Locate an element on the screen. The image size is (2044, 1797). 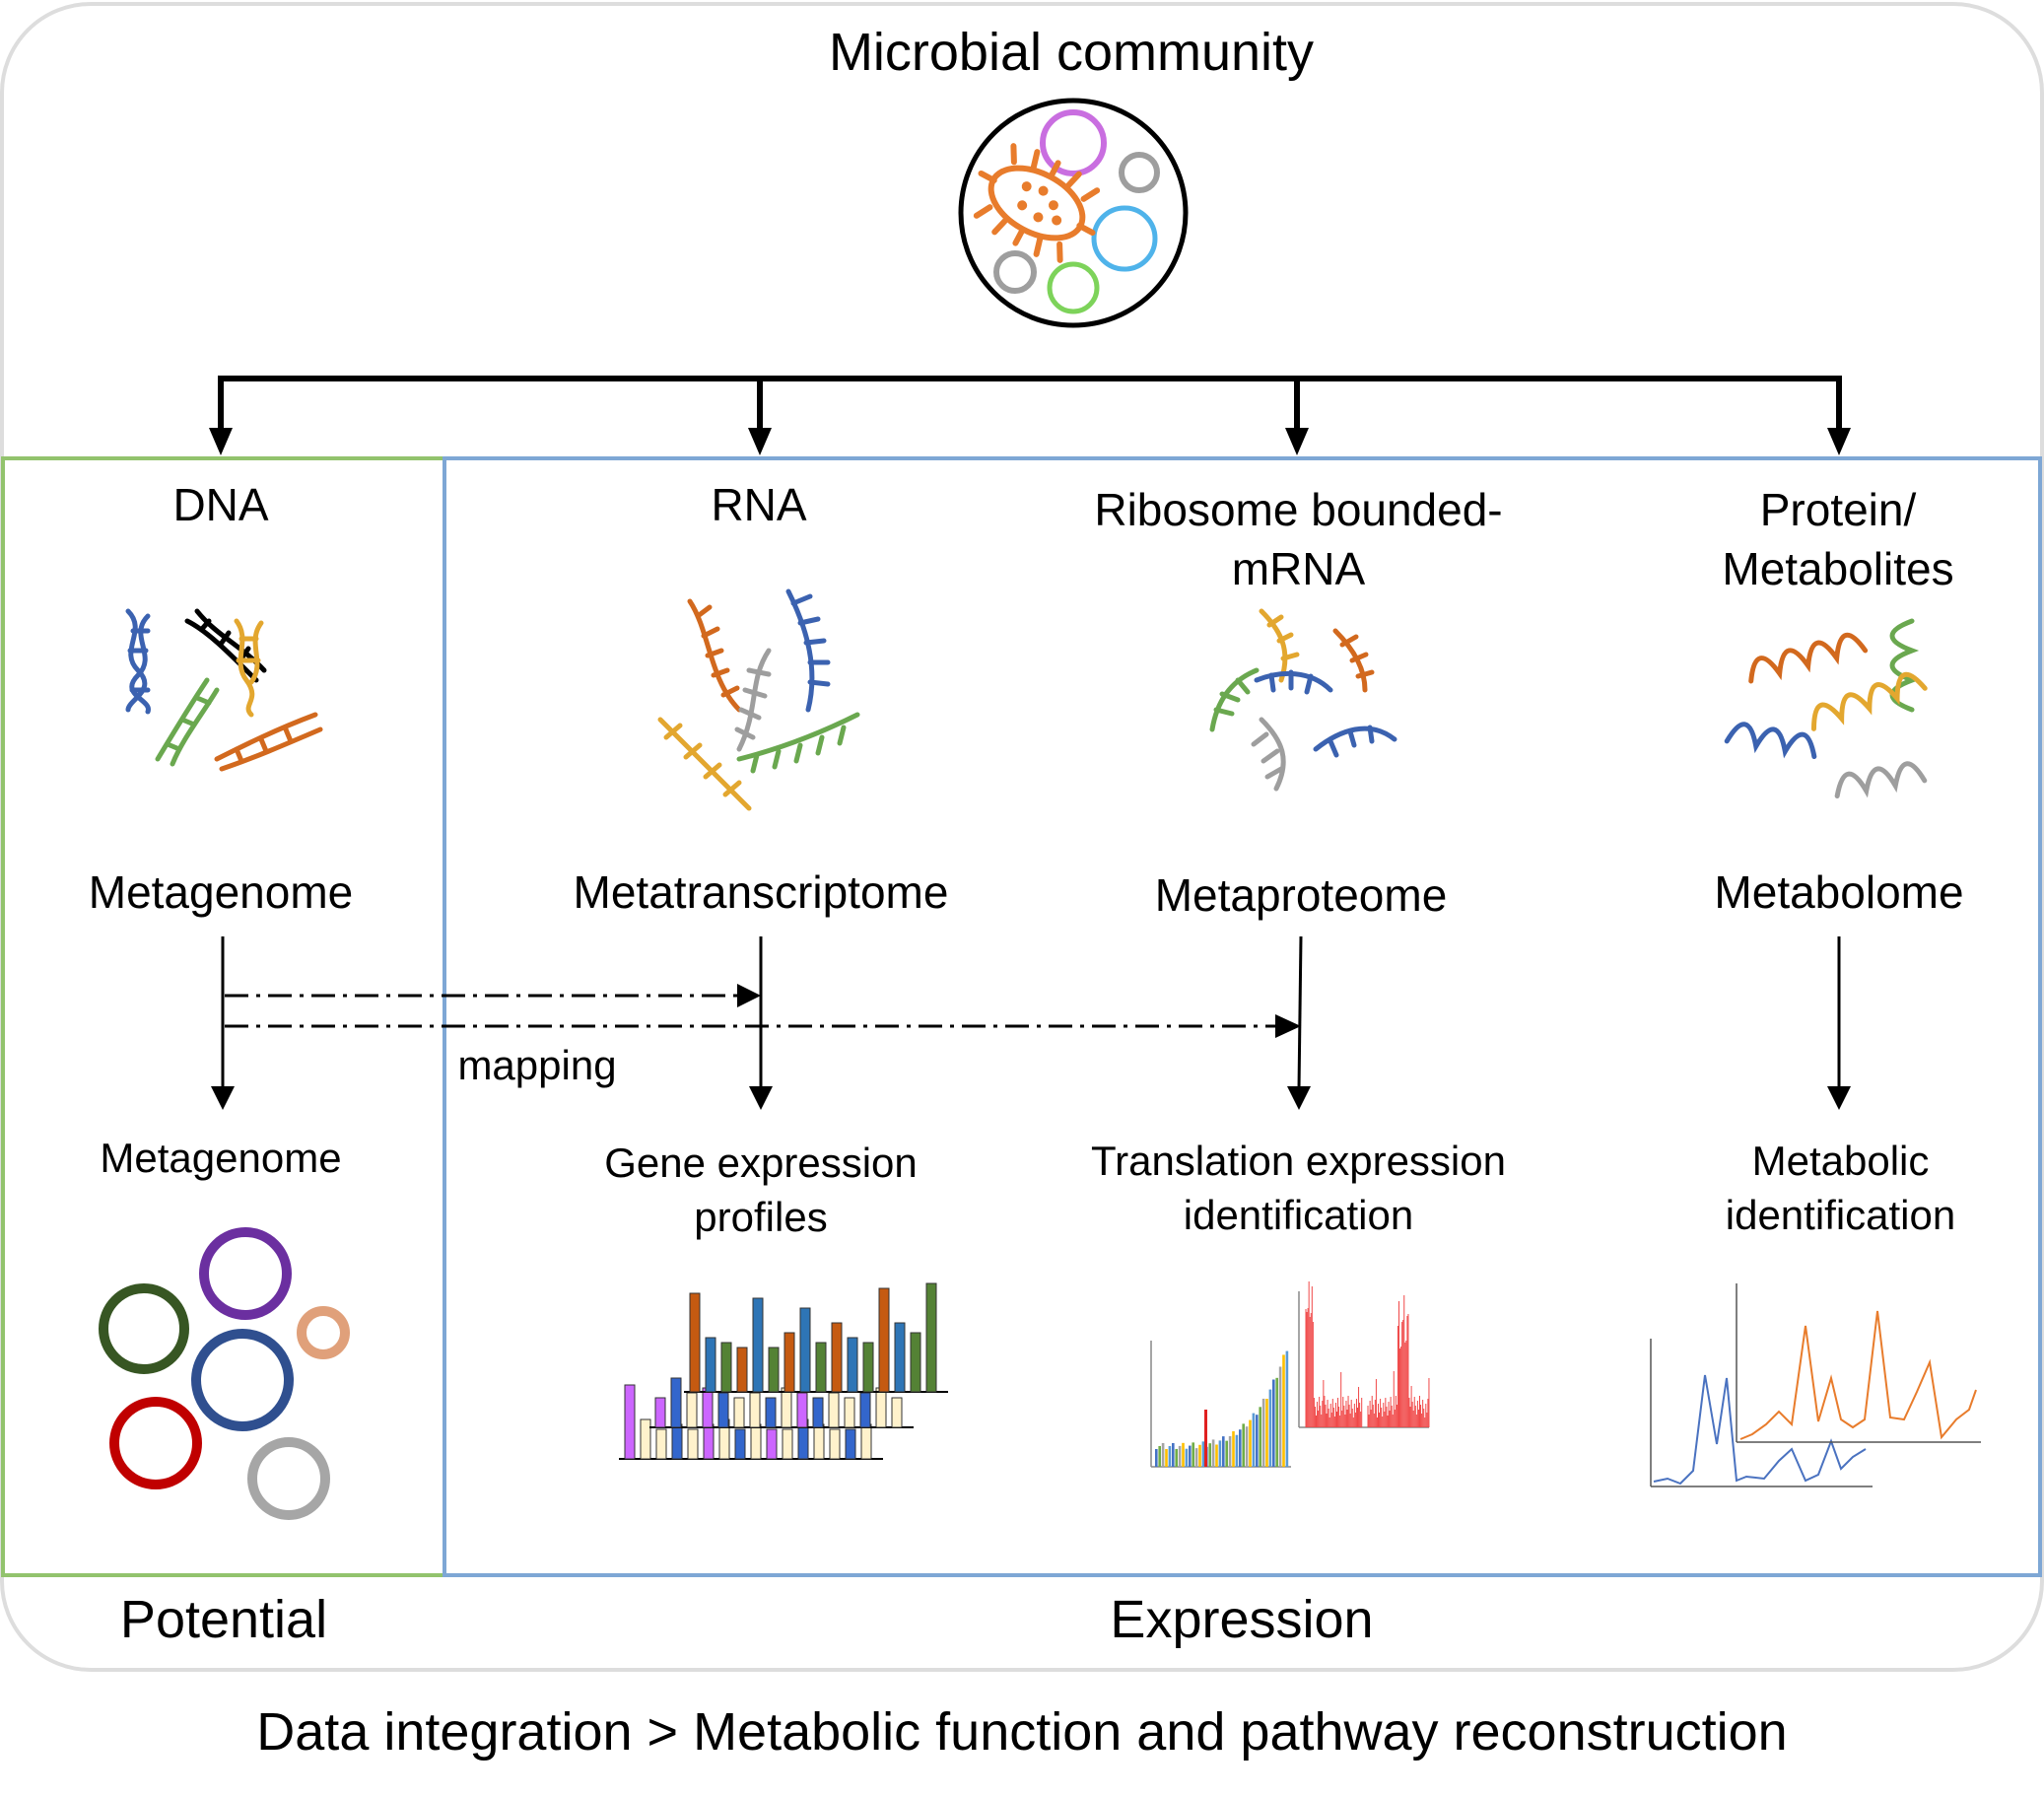
omics-label-metatranscriptome: Metatranscriptome is located at coordinates (761, 892).